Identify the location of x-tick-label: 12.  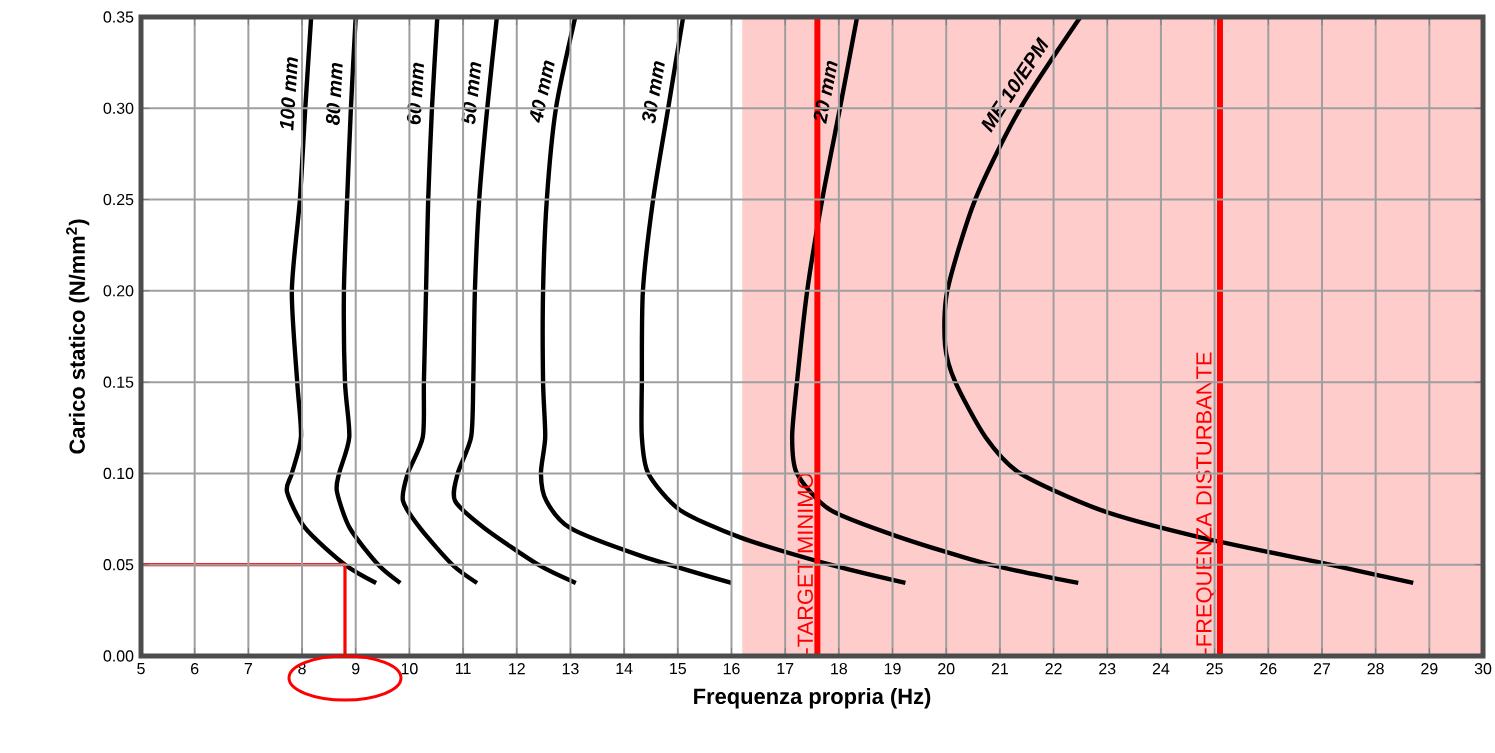
(517, 669).